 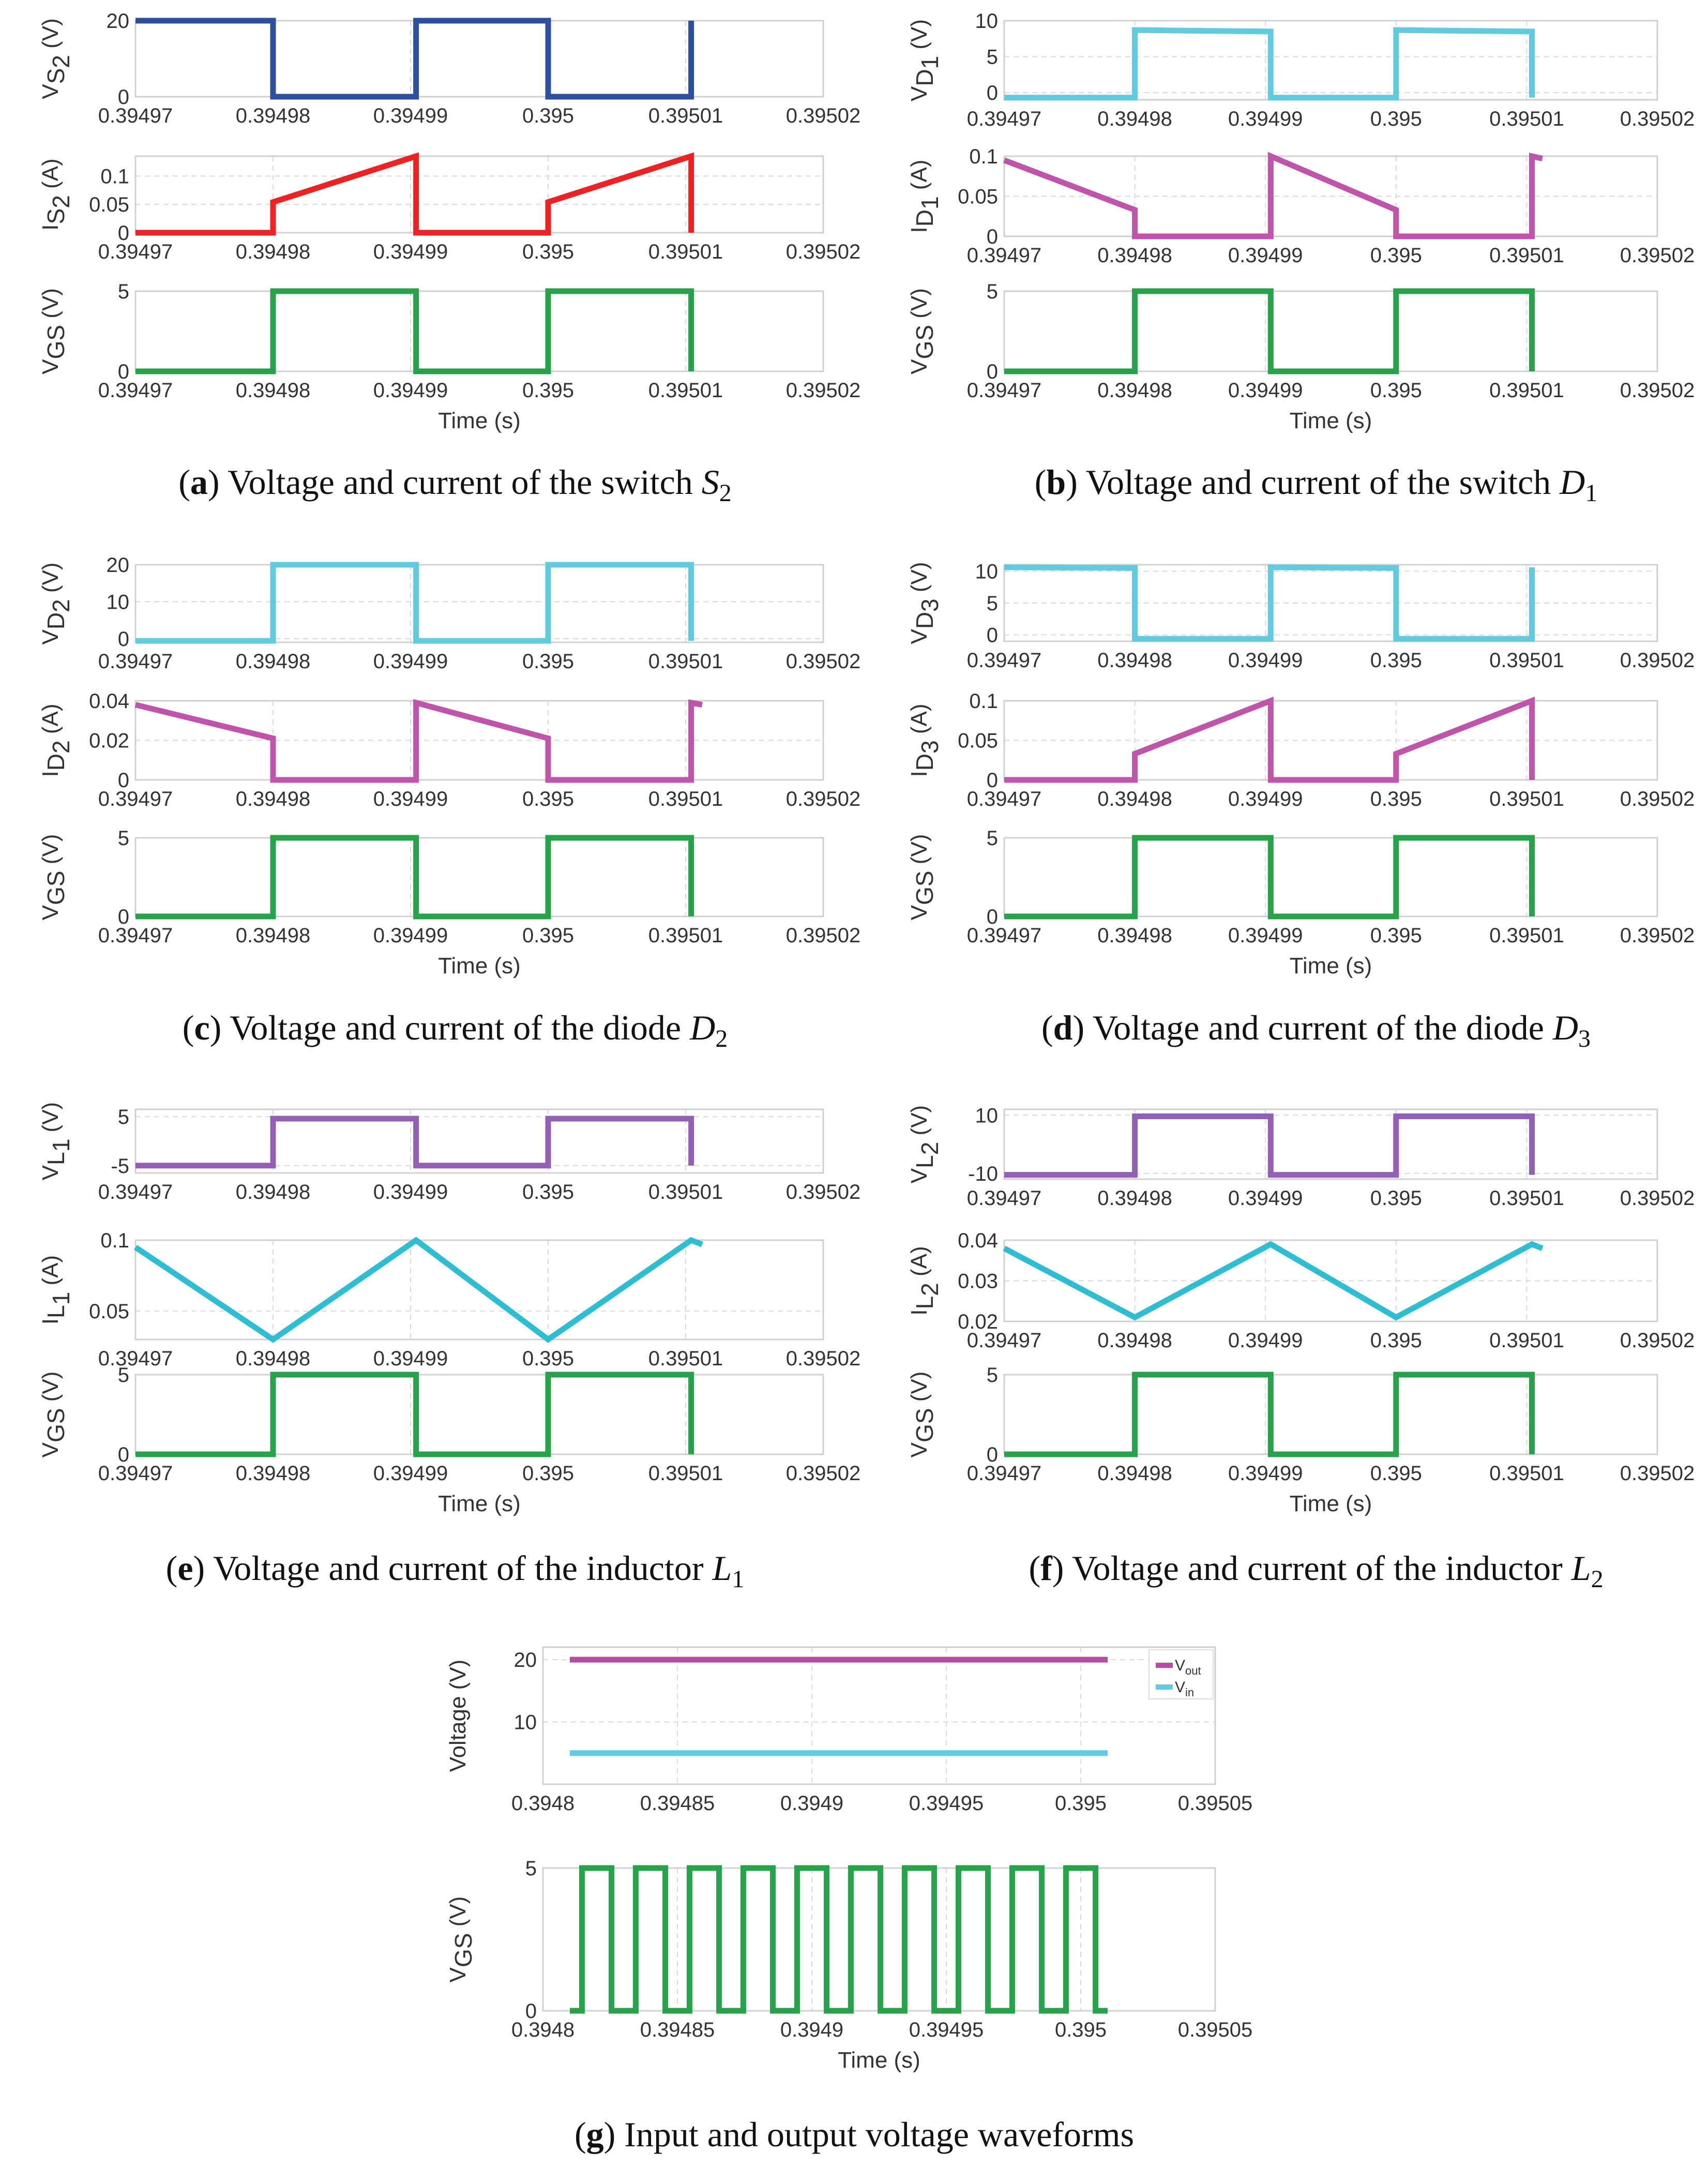 What do you see at coordinates (1270, 603) in the screenshot?
I see `waveform-d1` at bounding box center [1270, 603].